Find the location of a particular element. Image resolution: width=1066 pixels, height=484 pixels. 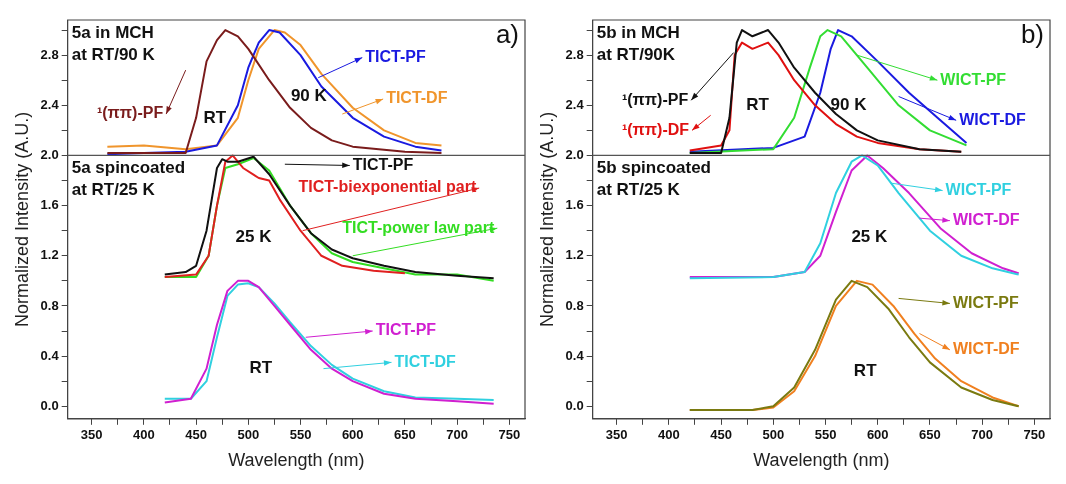

annotation: a) is located at coordinates (507, 34).